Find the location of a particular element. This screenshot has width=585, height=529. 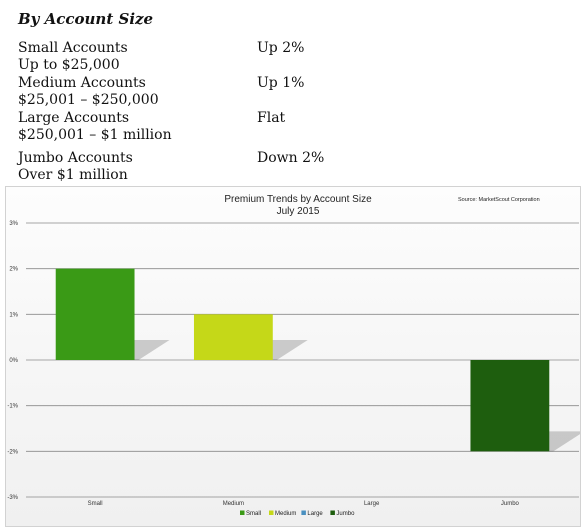

x-tick-label: Jumbo is located at coordinates (510, 504).